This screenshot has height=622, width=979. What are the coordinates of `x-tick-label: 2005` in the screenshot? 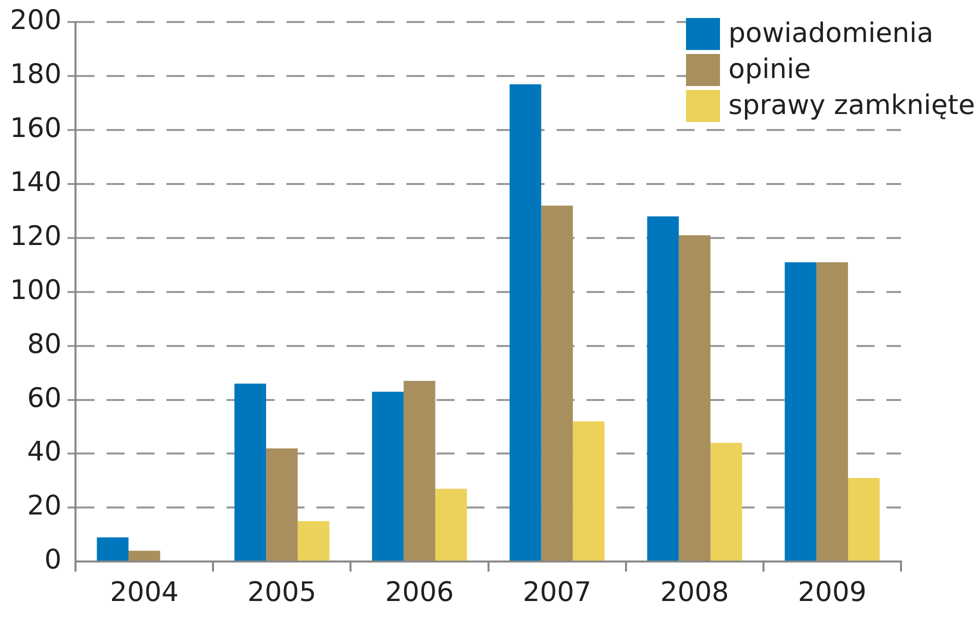 It's located at (282, 592).